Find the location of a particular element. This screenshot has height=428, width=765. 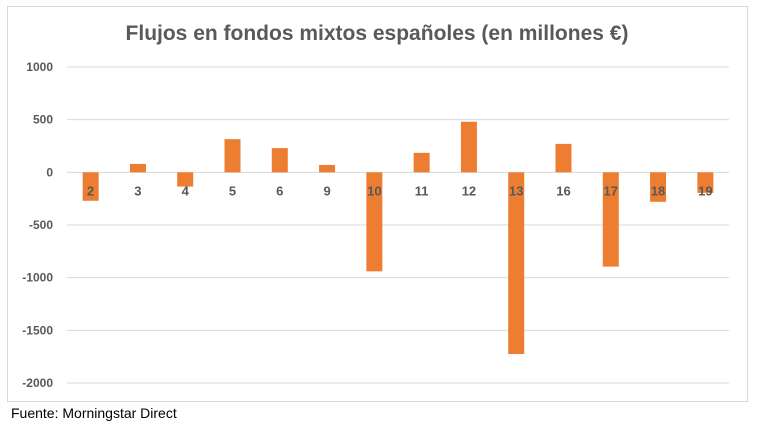

x-category-label: 11 is located at coordinates (422, 190).